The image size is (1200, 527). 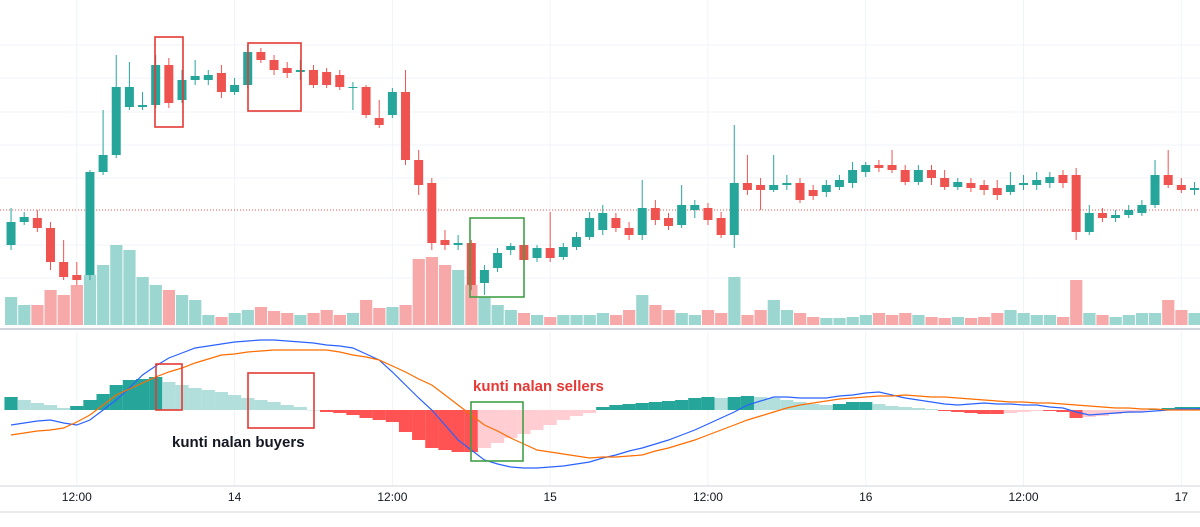 What do you see at coordinates (625, 497) in the screenshot?
I see `time-axis: 12:00 14 12:00 15 12:00 16 12:00 17` at bounding box center [625, 497].